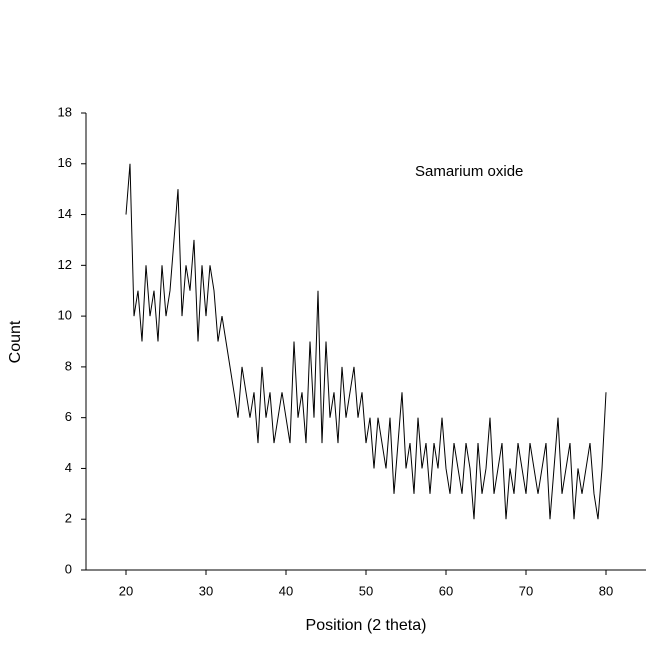  What do you see at coordinates (206, 590) in the screenshot?
I see `x-tick-label: 30` at bounding box center [206, 590].